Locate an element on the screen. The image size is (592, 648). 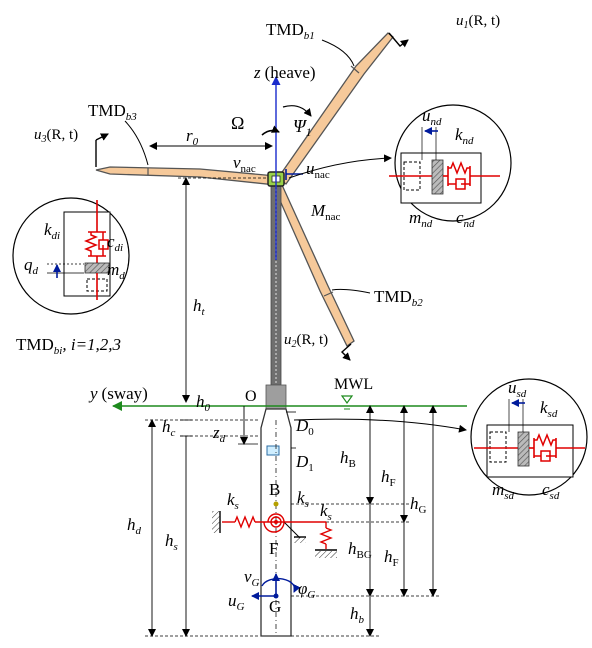
left-dimensions is located at coordinates (201, 521).